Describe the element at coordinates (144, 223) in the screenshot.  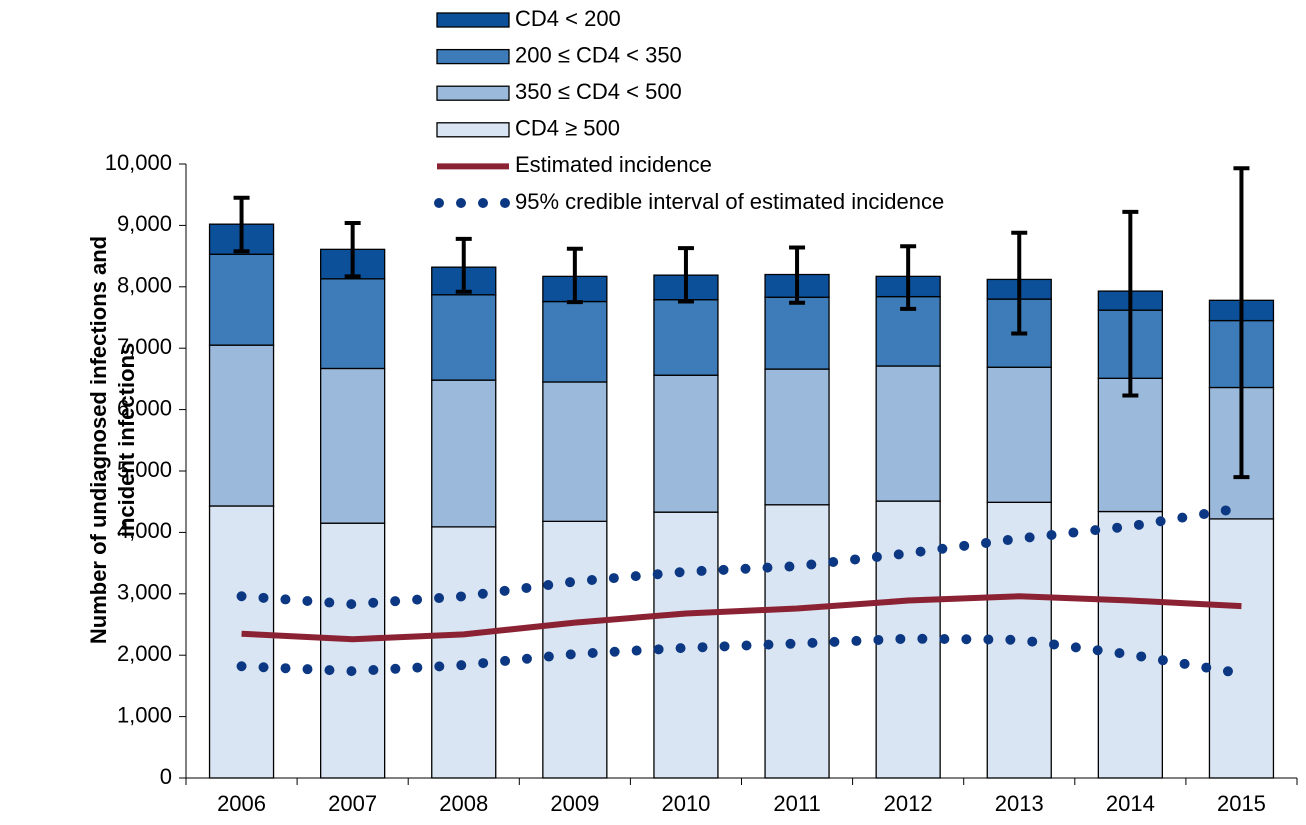
I see `y-tick-label: 9,000` at that location.